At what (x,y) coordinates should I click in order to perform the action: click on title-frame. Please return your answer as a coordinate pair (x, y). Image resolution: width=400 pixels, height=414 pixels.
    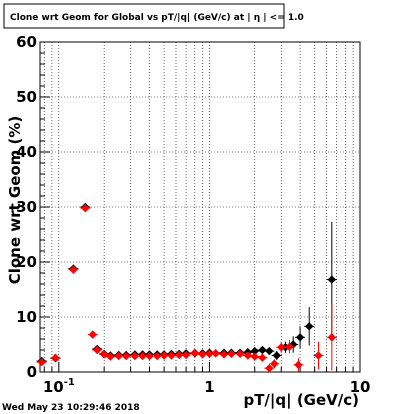
    Looking at the image, I should click on (144, 16).